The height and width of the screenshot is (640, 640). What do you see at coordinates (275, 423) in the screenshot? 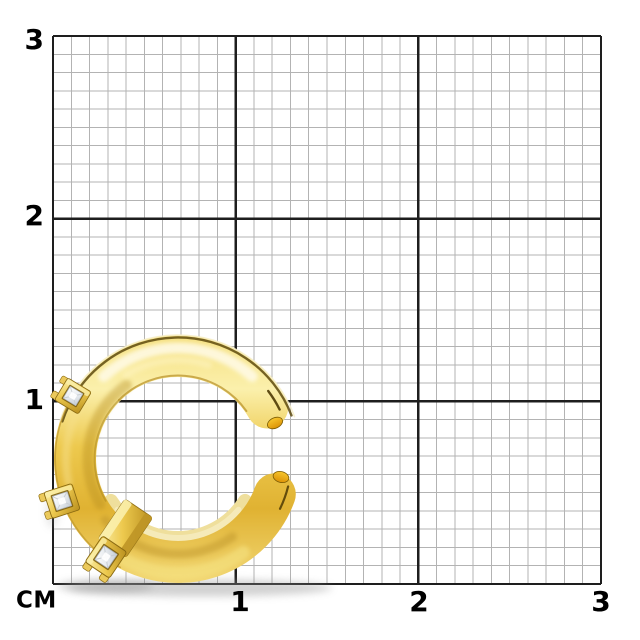
I see `ring-tip-upper` at bounding box center [275, 423].